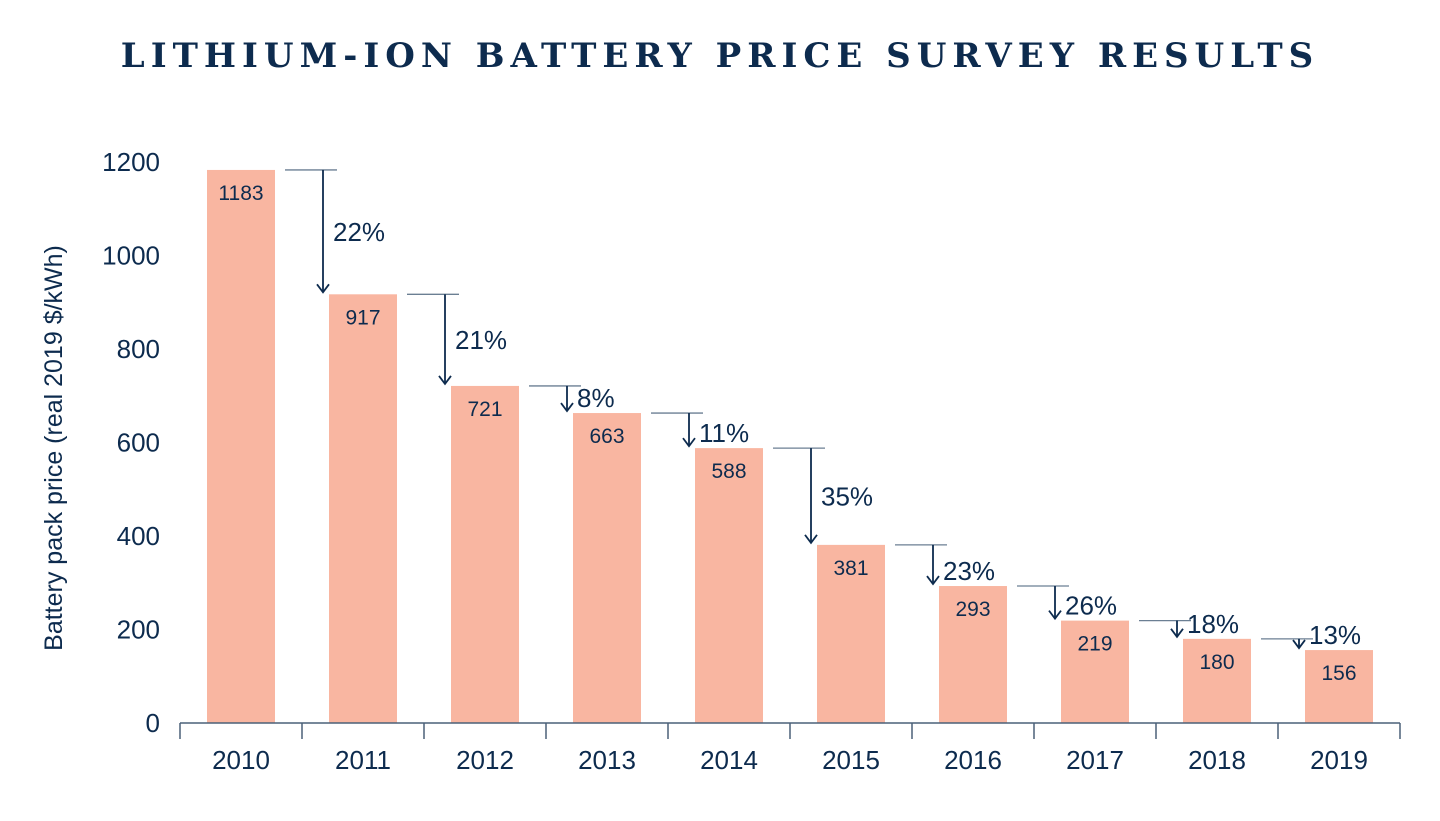 The width and height of the screenshot is (1440, 821). Describe the element at coordinates (138, 349) in the screenshot. I see `y-tick-label: 800` at that location.